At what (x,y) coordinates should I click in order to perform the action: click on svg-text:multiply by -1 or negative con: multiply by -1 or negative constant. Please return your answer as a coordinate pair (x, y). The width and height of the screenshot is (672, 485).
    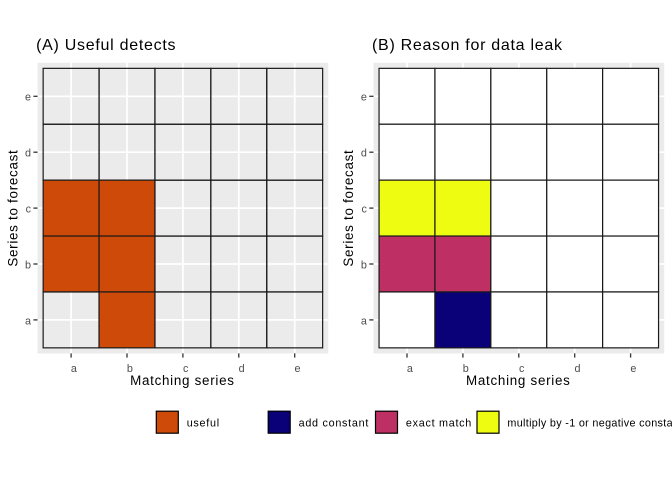
    Looking at the image, I should click on (589, 423).